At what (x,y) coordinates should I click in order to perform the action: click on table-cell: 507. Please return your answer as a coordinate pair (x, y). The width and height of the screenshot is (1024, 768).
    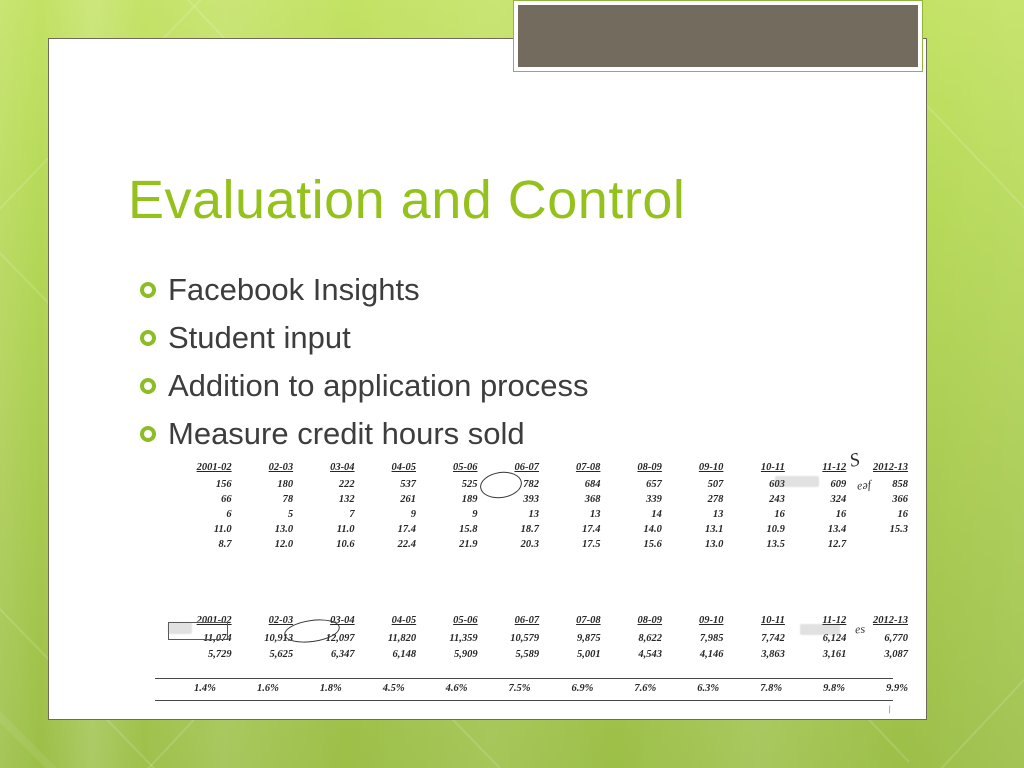
    Looking at the image, I should click on (715, 484).